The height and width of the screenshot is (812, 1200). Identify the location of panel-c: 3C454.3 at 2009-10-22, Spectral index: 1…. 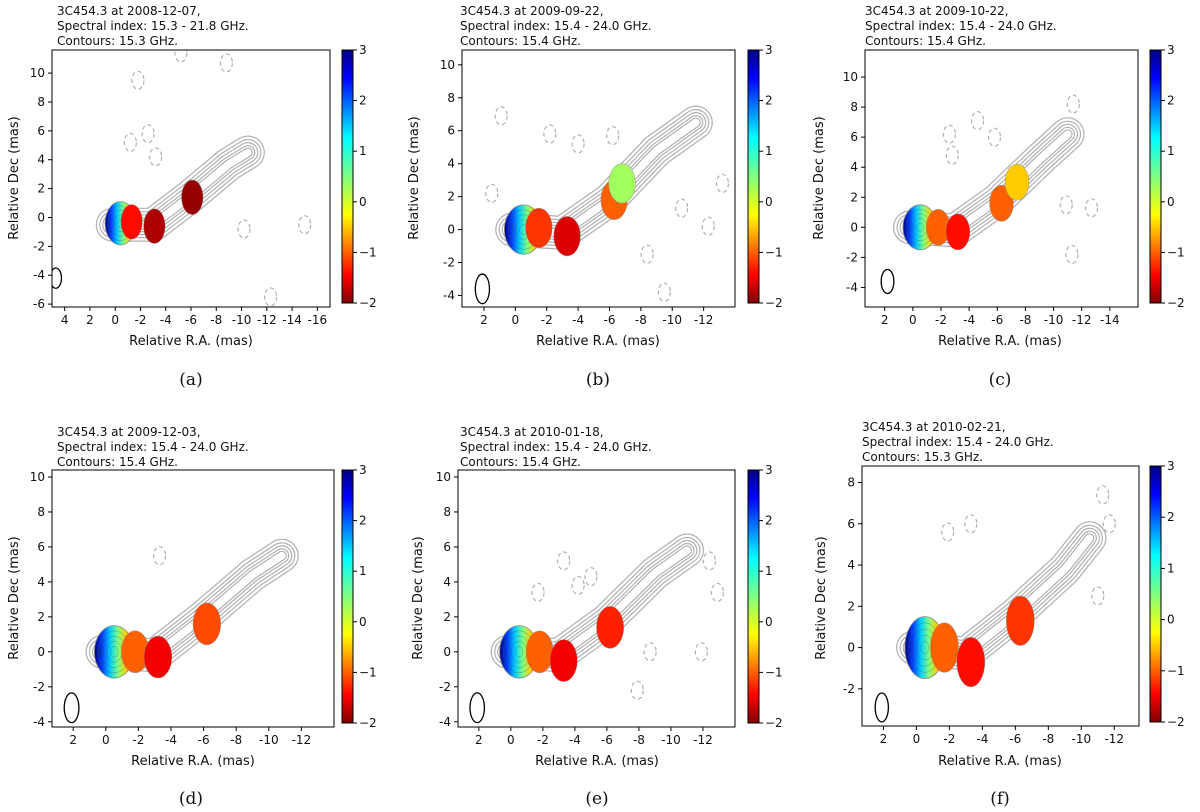
(998, 197).